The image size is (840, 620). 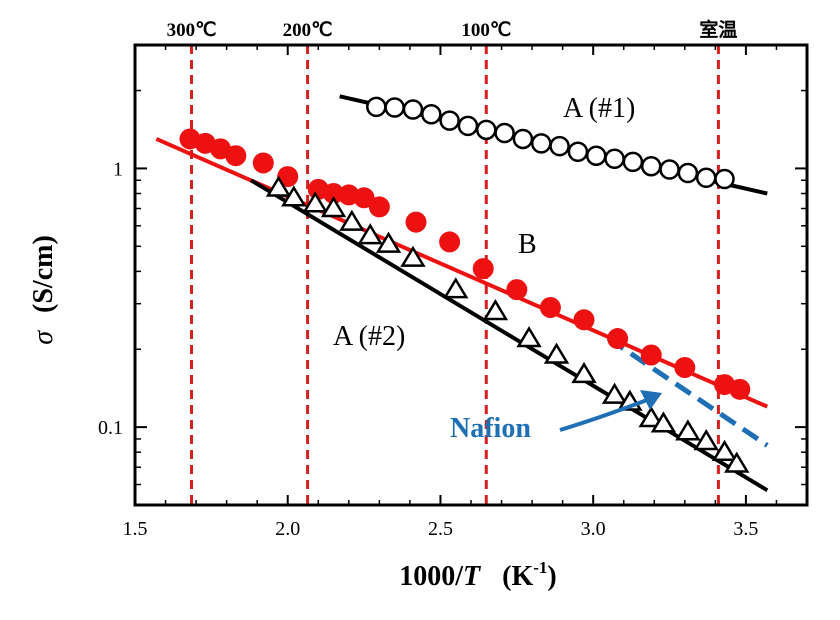 I want to click on x-tick-label-3: 3.0, so click(x=593, y=529).